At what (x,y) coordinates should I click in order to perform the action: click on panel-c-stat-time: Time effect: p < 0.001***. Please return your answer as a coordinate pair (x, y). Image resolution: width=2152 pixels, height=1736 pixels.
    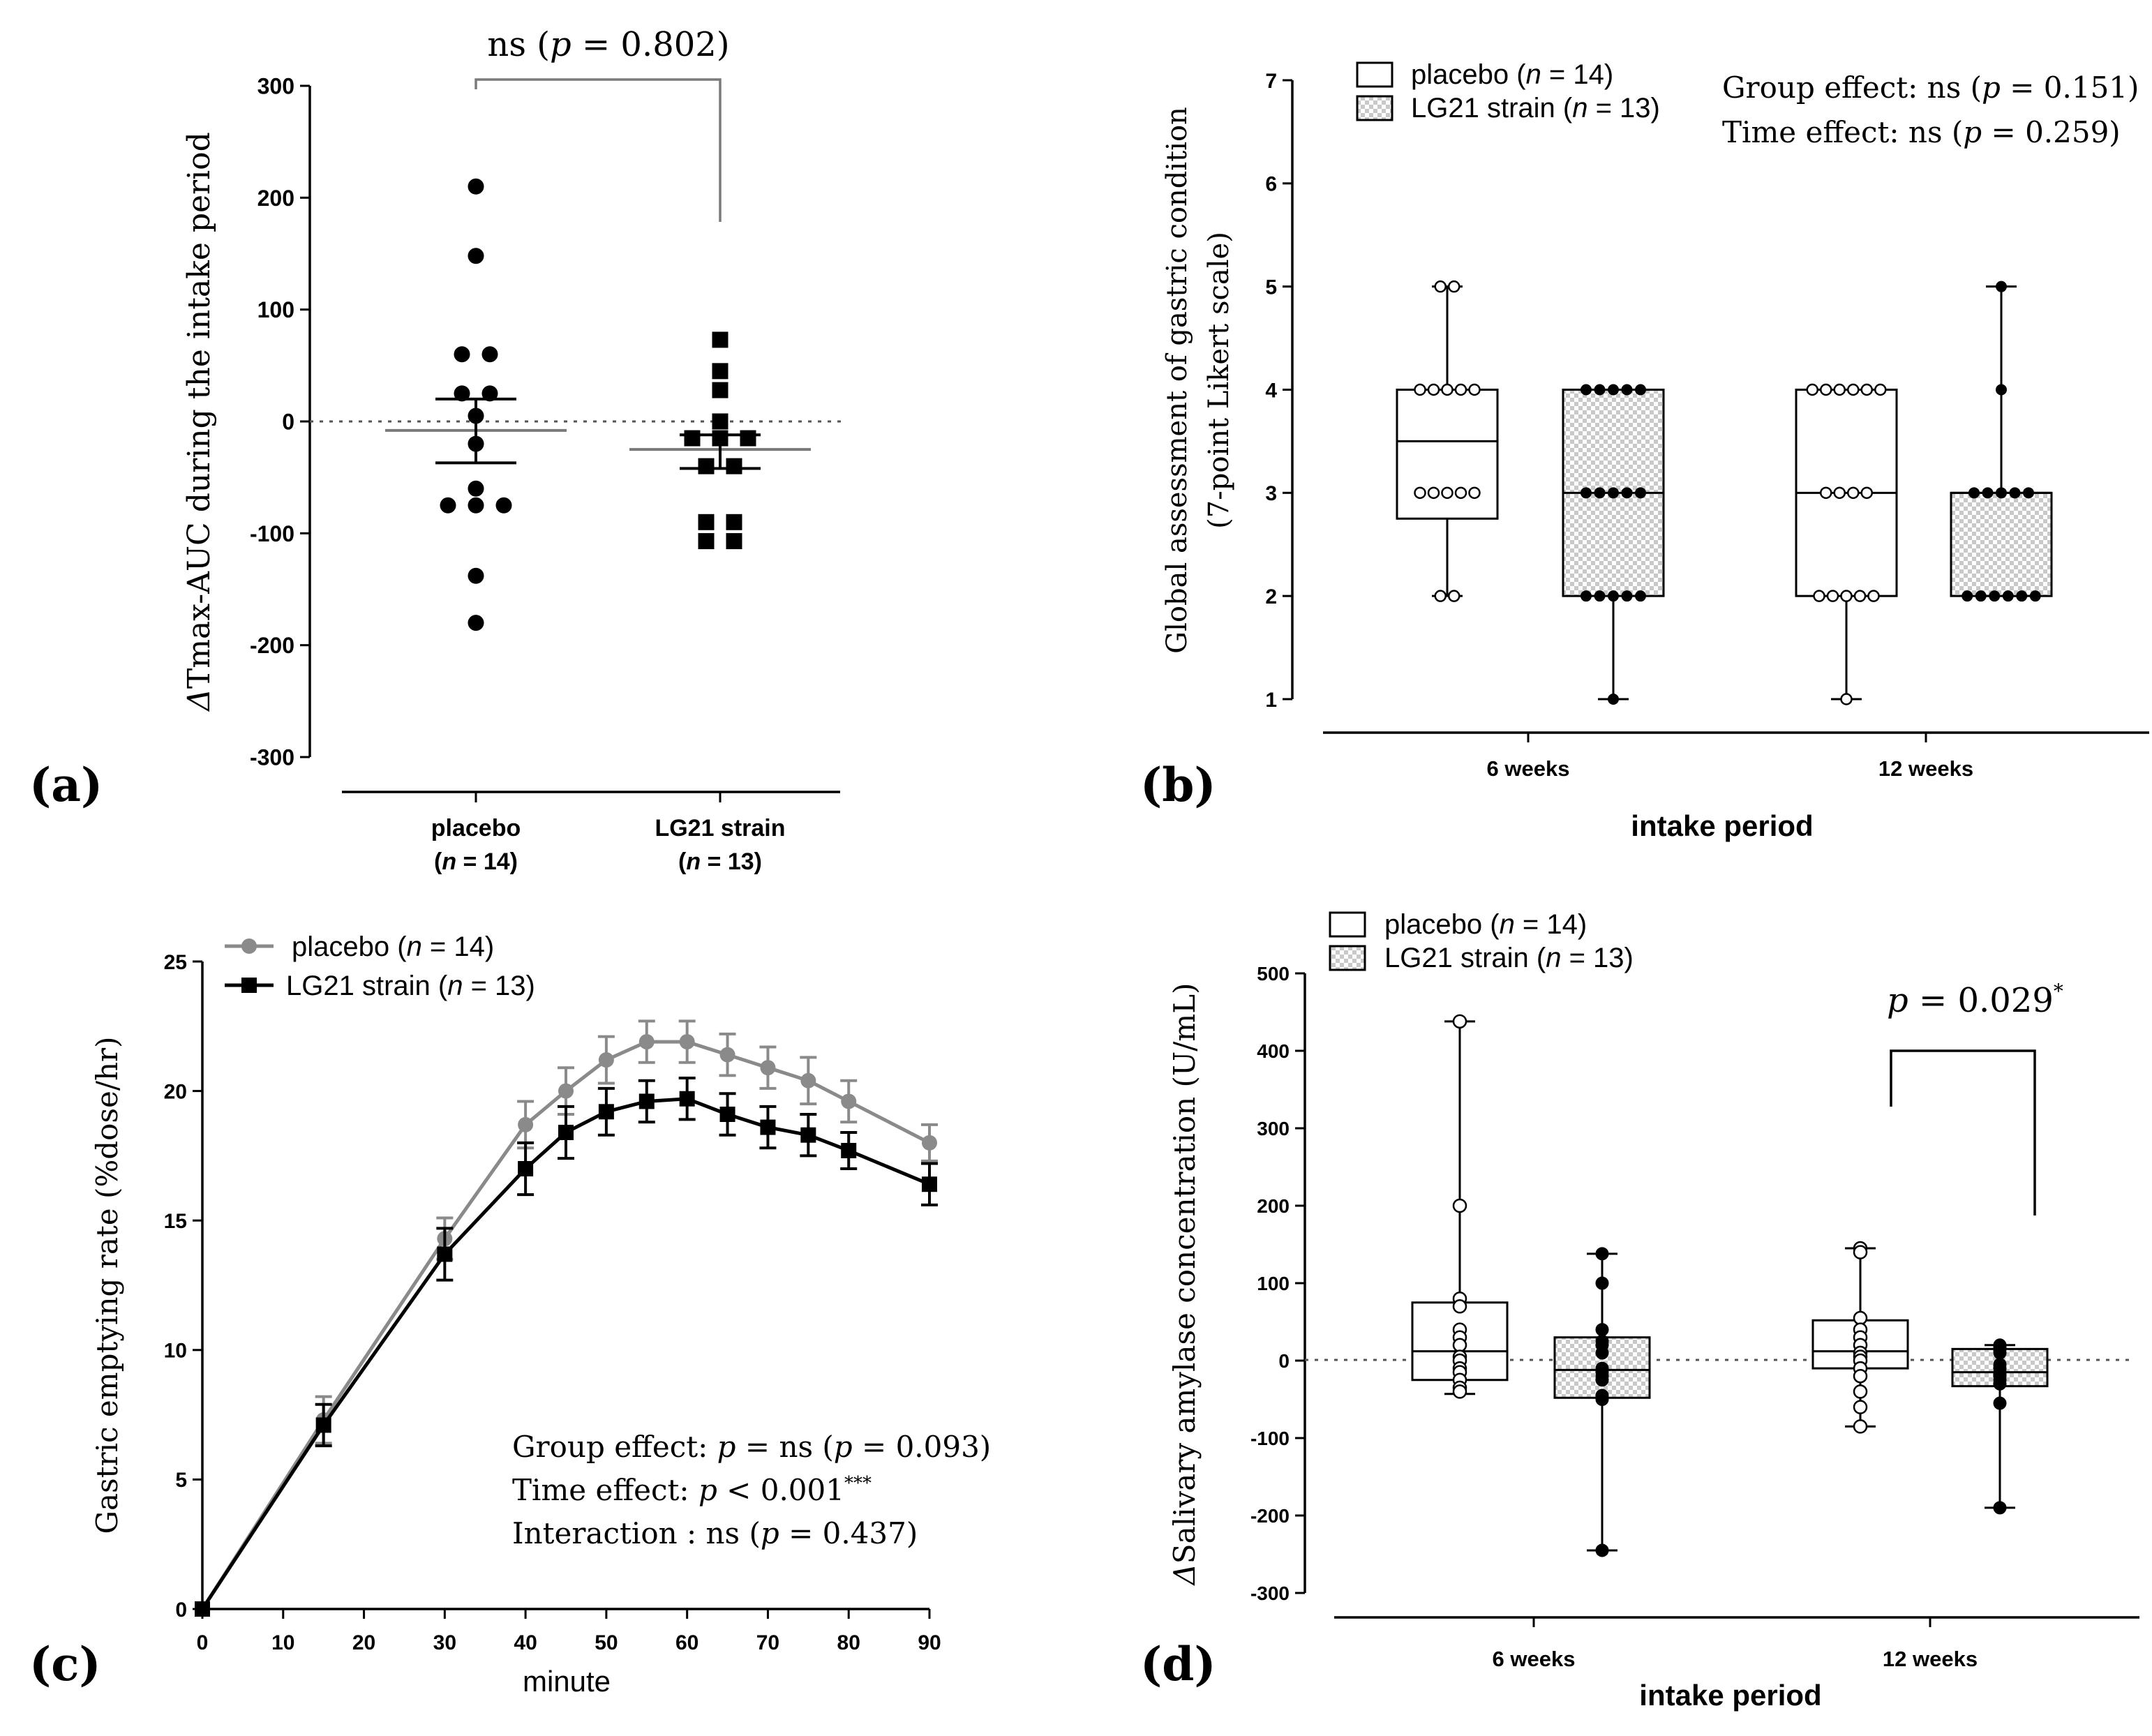
    Looking at the image, I should click on (692, 1490).